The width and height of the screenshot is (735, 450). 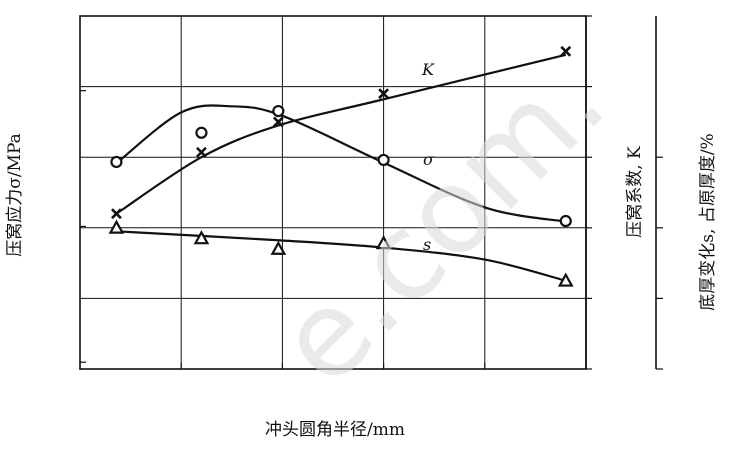 I want to click on stress-axis-label: 压窝应力σ/MPa, so click(x=15, y=195).